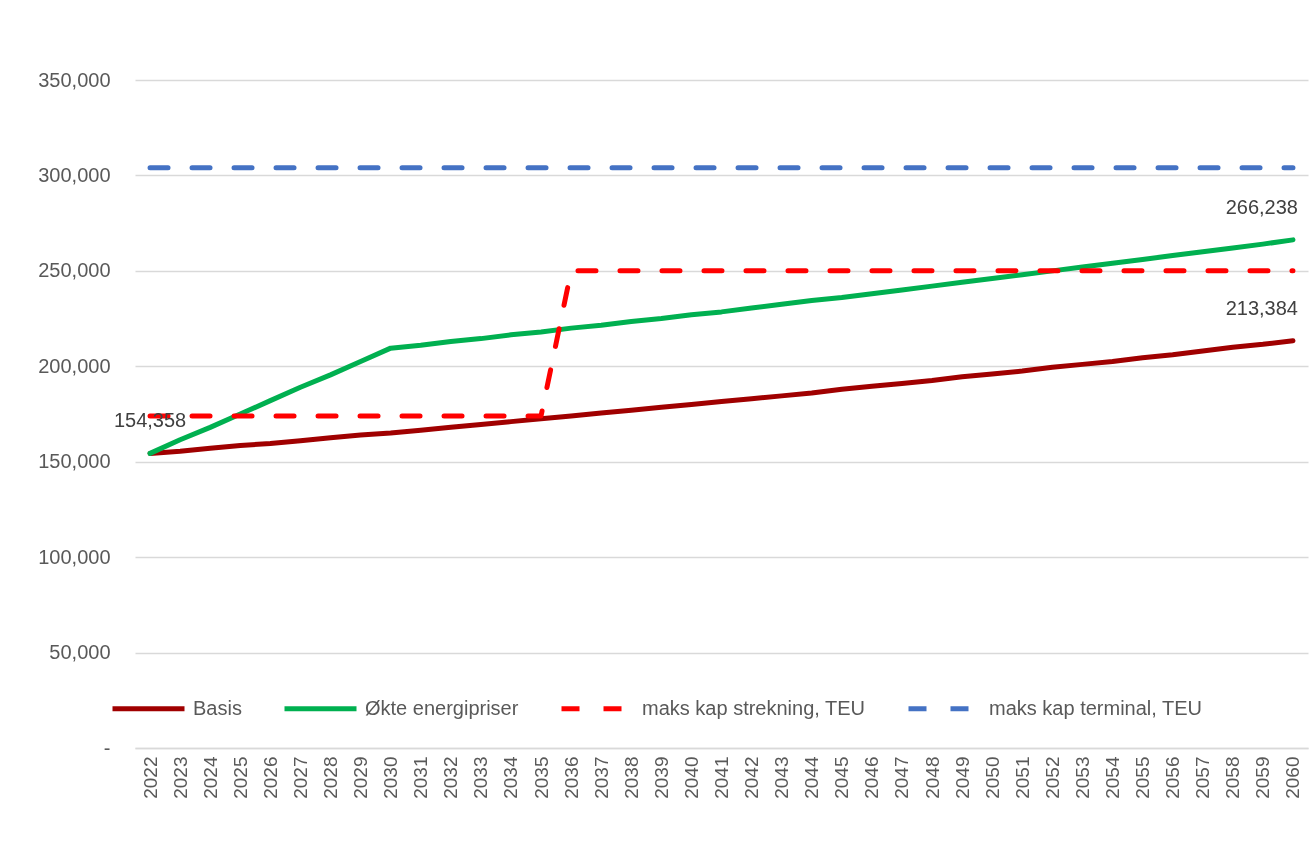 Image resolution: width=1314 pixels, height=853 pixels. What do you see at coordinates (691, 777) in the screenshot?
I see `x-tick-label: 2040` at bounding box center [691, 777].